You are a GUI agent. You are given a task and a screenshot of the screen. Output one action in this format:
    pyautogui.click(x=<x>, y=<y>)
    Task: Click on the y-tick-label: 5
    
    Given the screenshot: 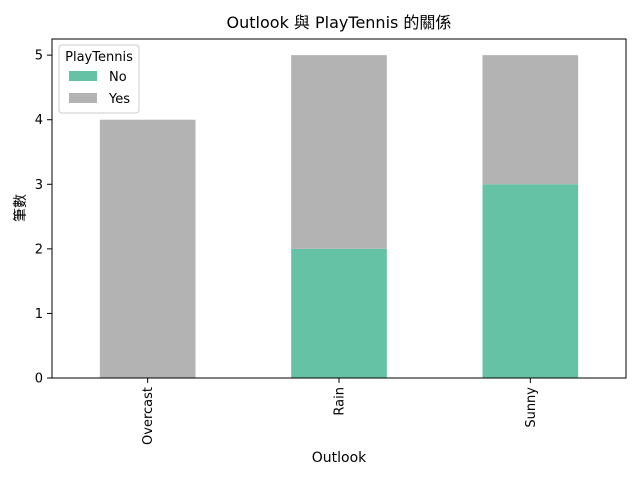 What is the action you would take?
    pyautogui.click(x=39, y=56)
    